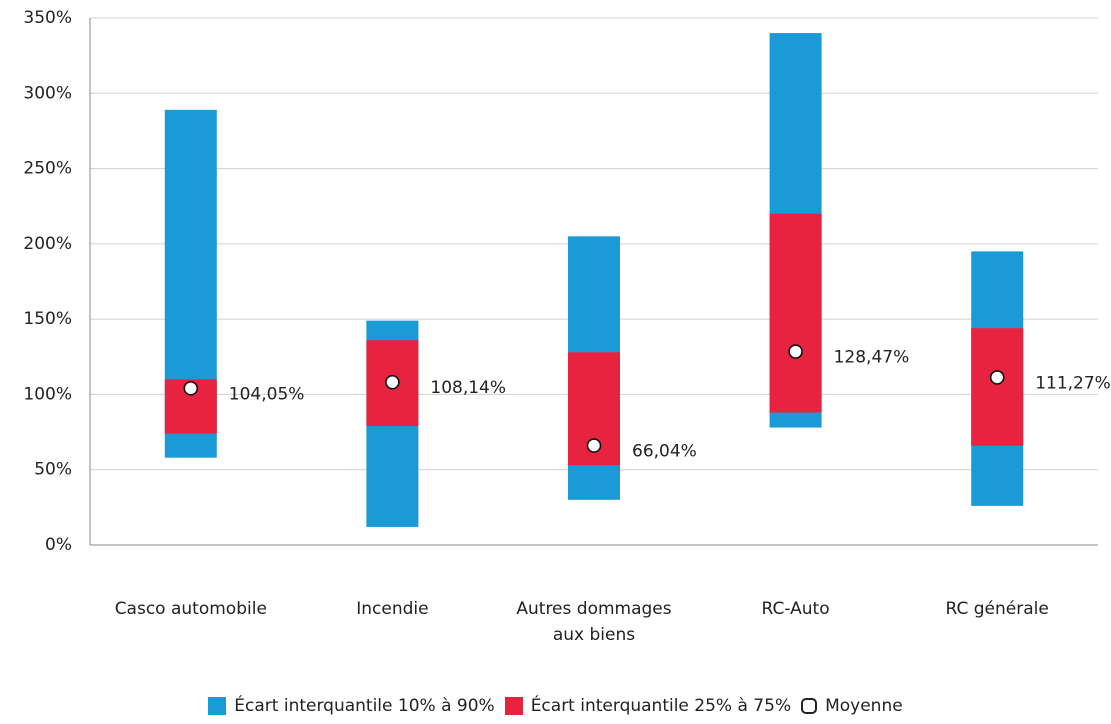  What do you see at coordinates (872, 358) in the screenshot?
I see `data-label: 128,47%` at bounding box center [872, 358].